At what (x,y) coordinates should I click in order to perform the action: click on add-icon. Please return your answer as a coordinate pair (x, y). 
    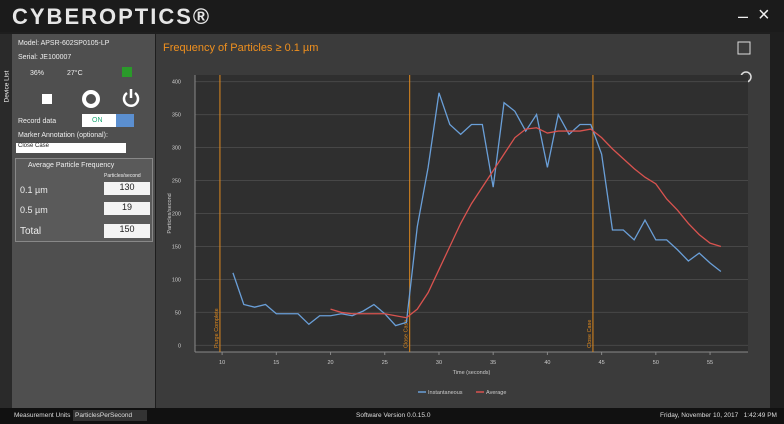
    Looking at the image, I should click on (744, 48).